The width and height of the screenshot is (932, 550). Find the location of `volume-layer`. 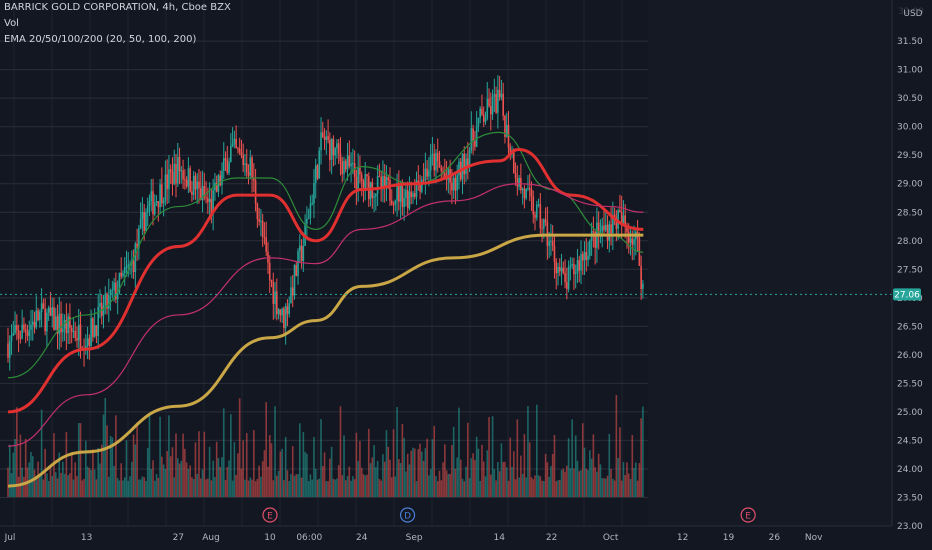

volume-layer is located at coordinates (325, 446).